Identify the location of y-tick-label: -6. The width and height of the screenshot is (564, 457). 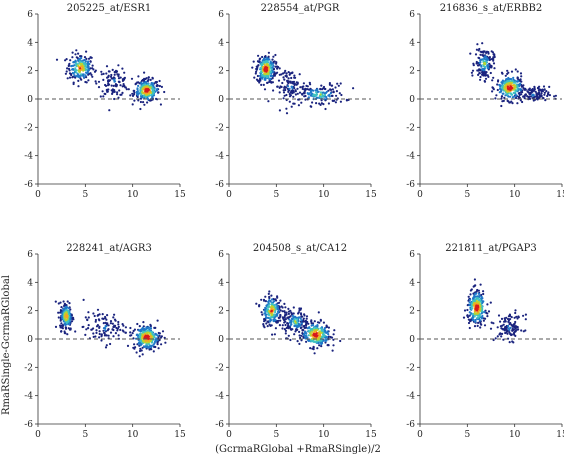
(219, 425).